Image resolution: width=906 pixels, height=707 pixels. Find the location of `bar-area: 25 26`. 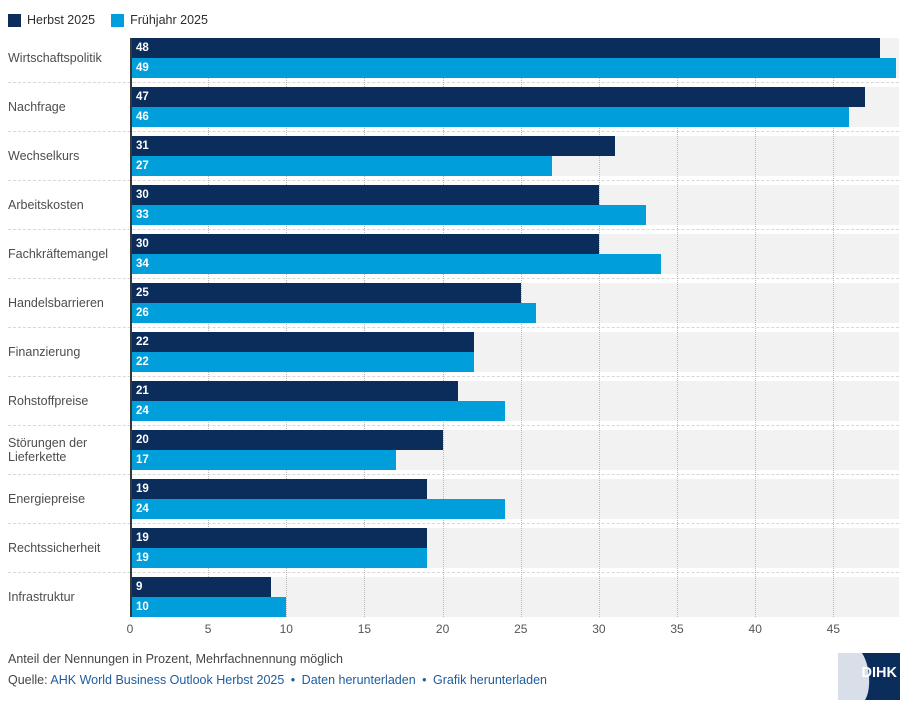

bar-area: 25 26 is located at coordinates (514, 303).